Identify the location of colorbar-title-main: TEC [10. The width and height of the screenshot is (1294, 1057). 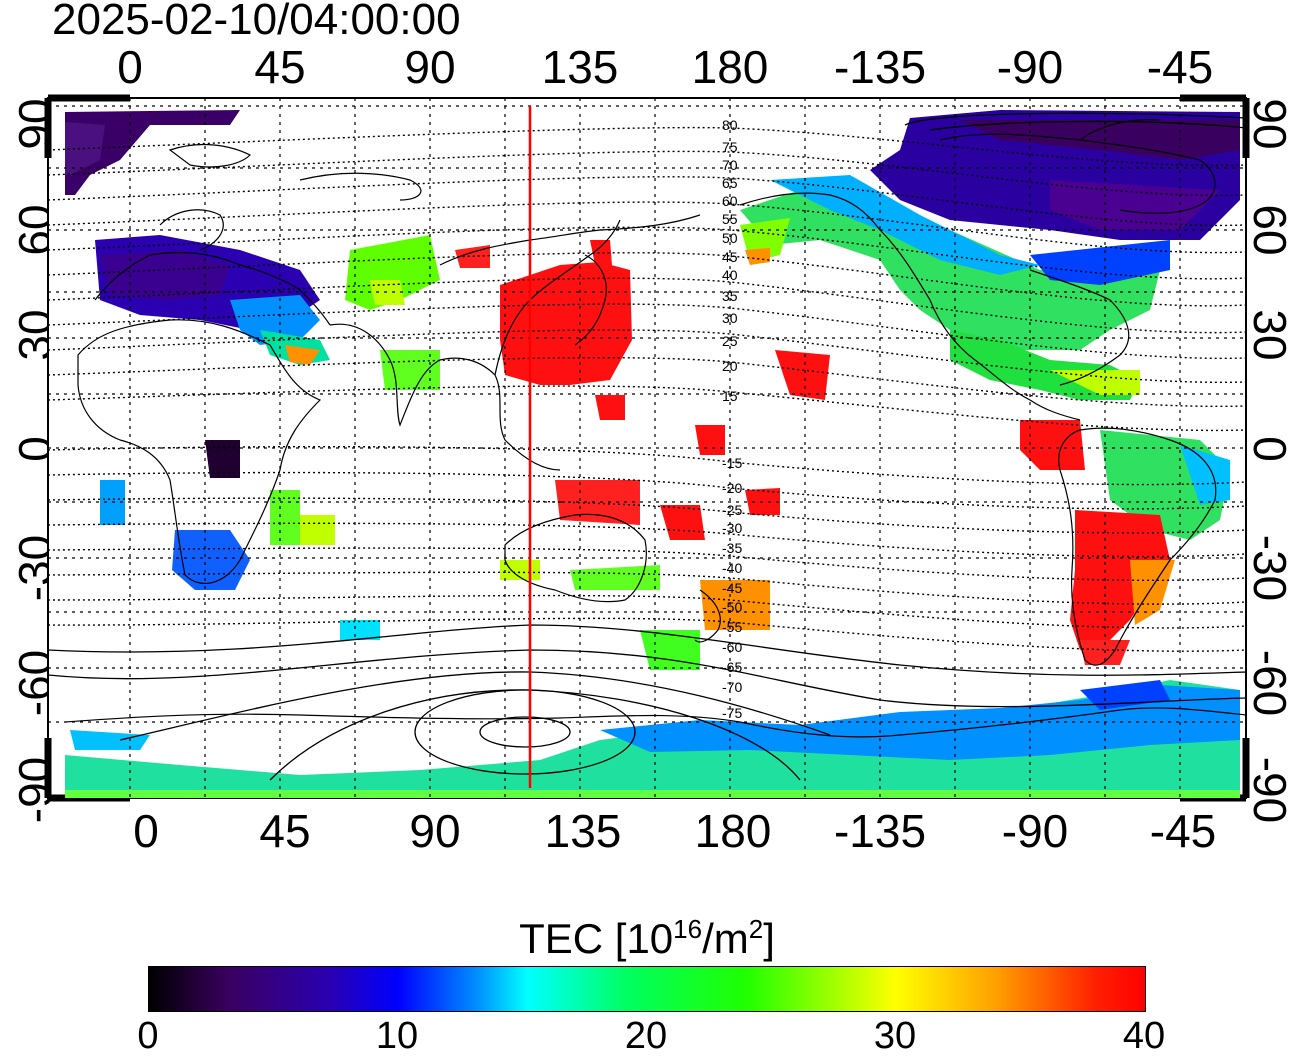
(596, 938).